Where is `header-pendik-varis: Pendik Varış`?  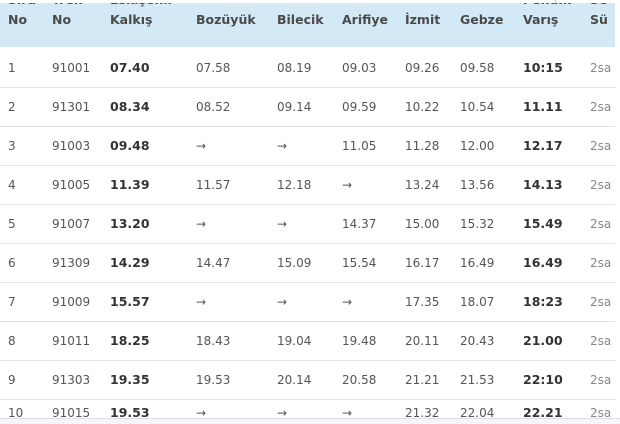
header-pendik-varis: Pendik Varış is located at coordinates (547, 16).